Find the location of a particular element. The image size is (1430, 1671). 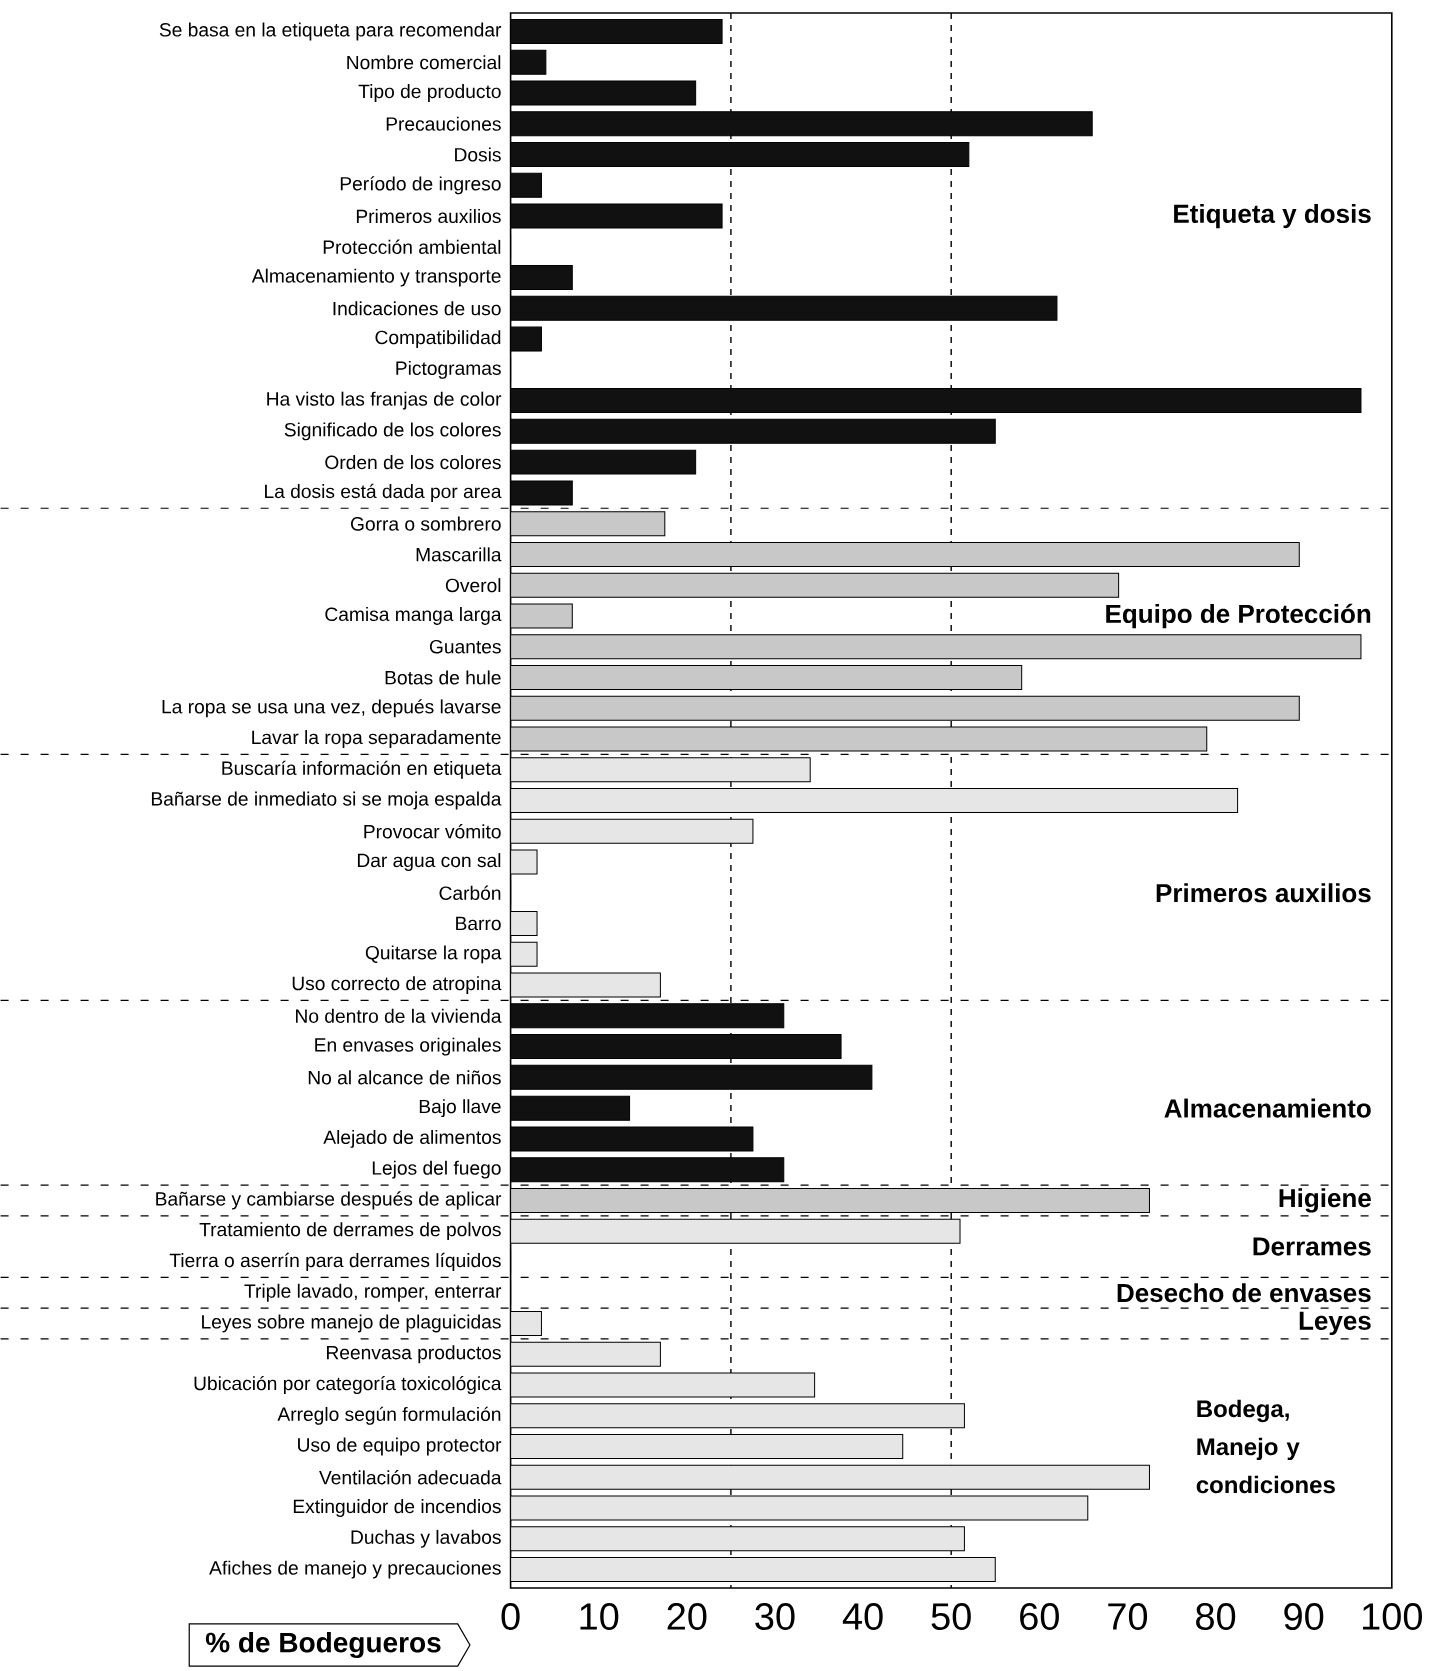

annotation: Equipo de Protección is located at coordinates (1238, 616).